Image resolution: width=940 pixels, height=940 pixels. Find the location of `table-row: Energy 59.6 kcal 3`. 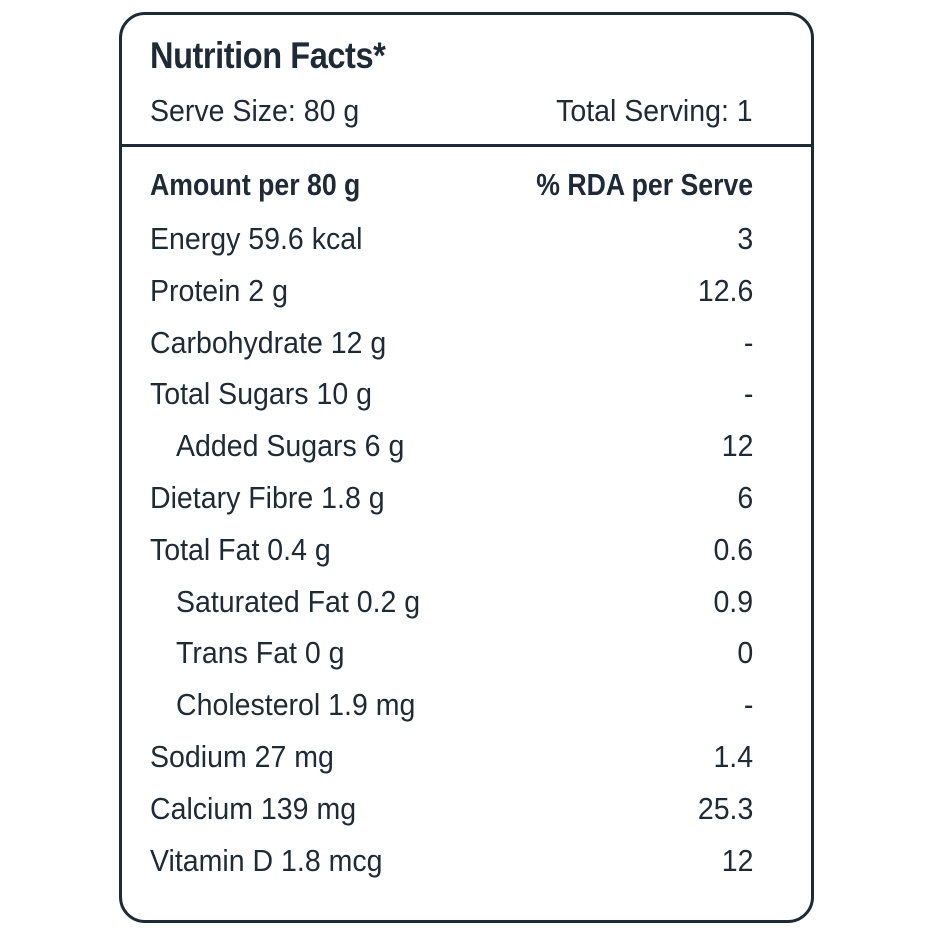

table-row: Energy 59.6 kcal 3 is located at coordinates (451, 247).